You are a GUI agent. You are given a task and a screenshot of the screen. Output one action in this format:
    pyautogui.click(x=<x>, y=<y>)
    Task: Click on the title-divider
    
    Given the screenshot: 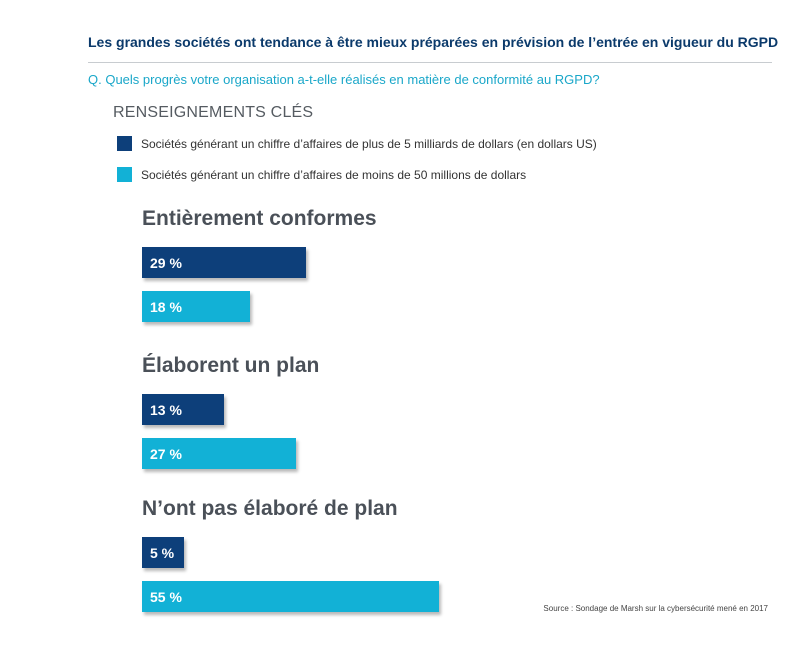 What is the action you would take?
    pyautogui.click(x=430, y=62)
    